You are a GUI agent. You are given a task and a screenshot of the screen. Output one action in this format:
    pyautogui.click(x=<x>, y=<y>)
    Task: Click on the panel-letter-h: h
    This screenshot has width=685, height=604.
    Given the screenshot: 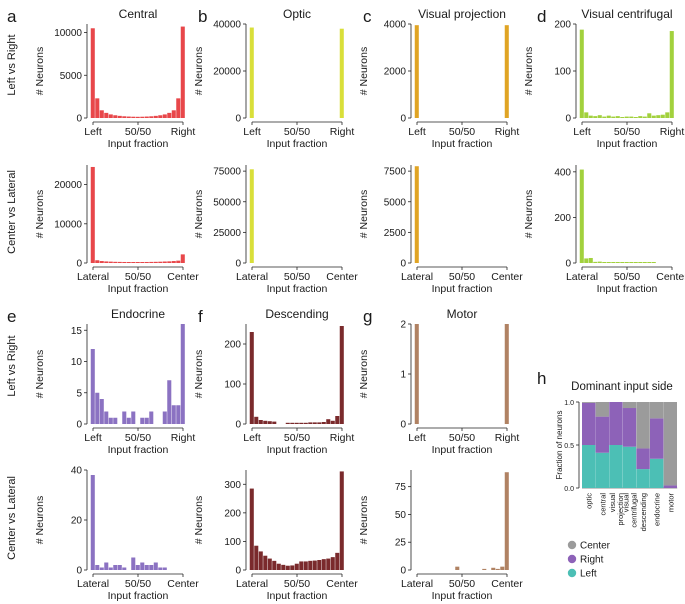 What is the action you would take?
    pyautogui.click(x=541, y=378)
    